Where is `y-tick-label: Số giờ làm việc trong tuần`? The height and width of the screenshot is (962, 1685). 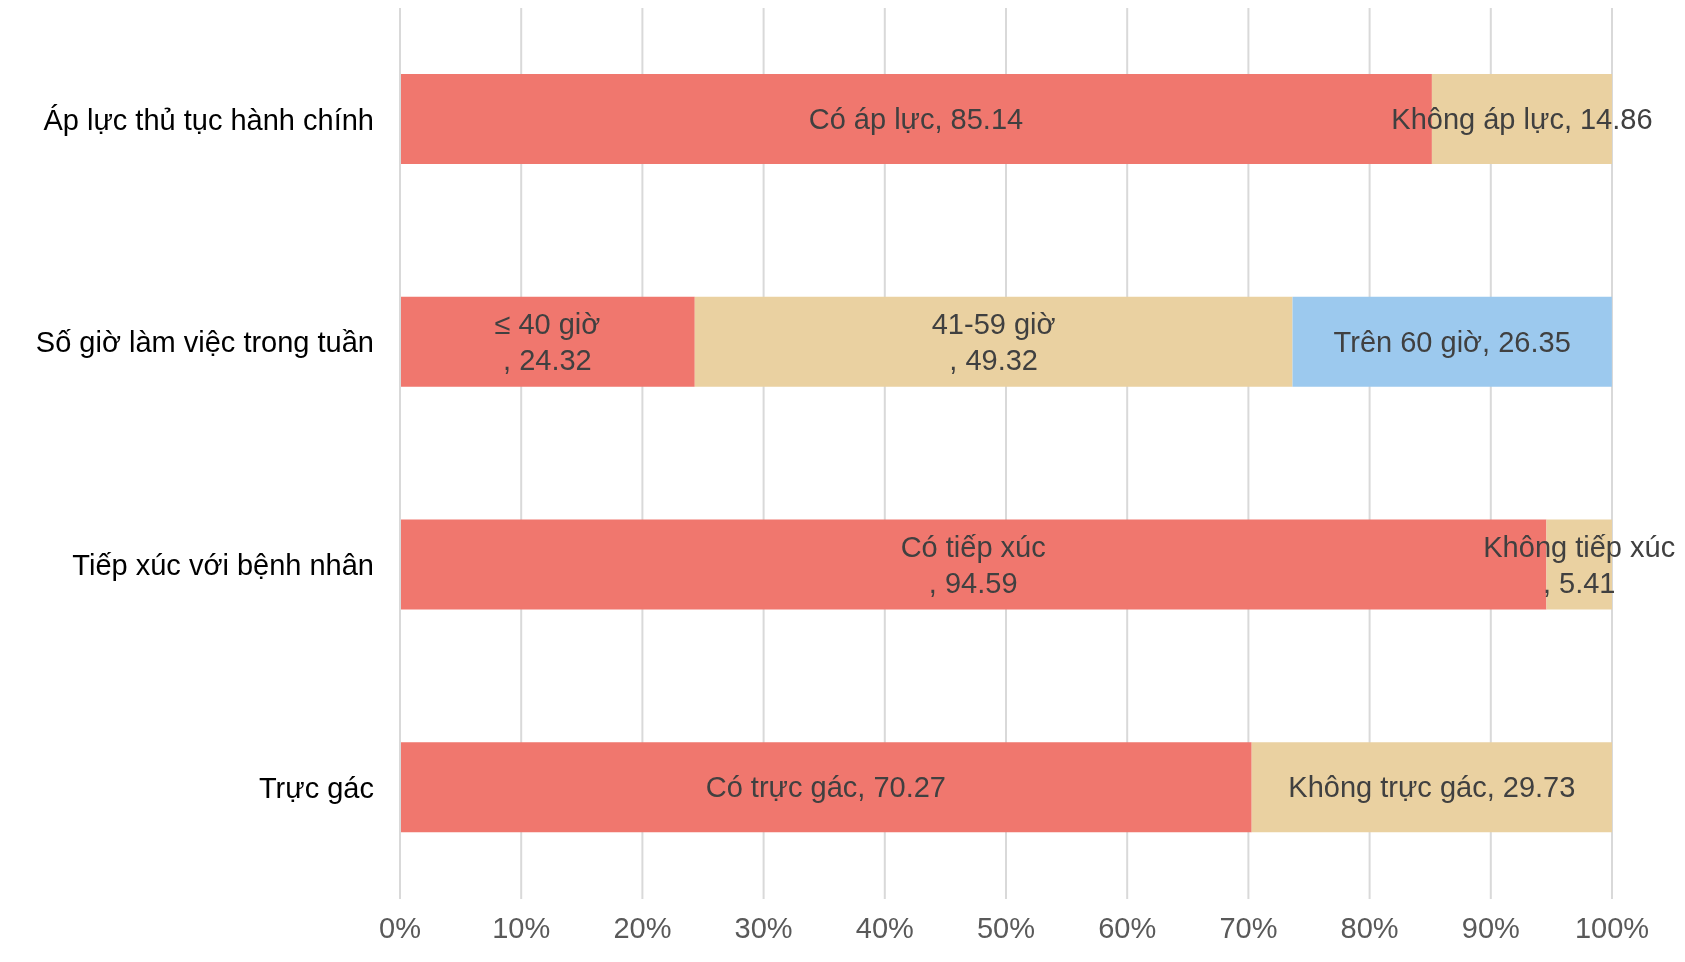
y-tick-label: Số giờ làm việc trong tuần is located at coordinates (204, 342).